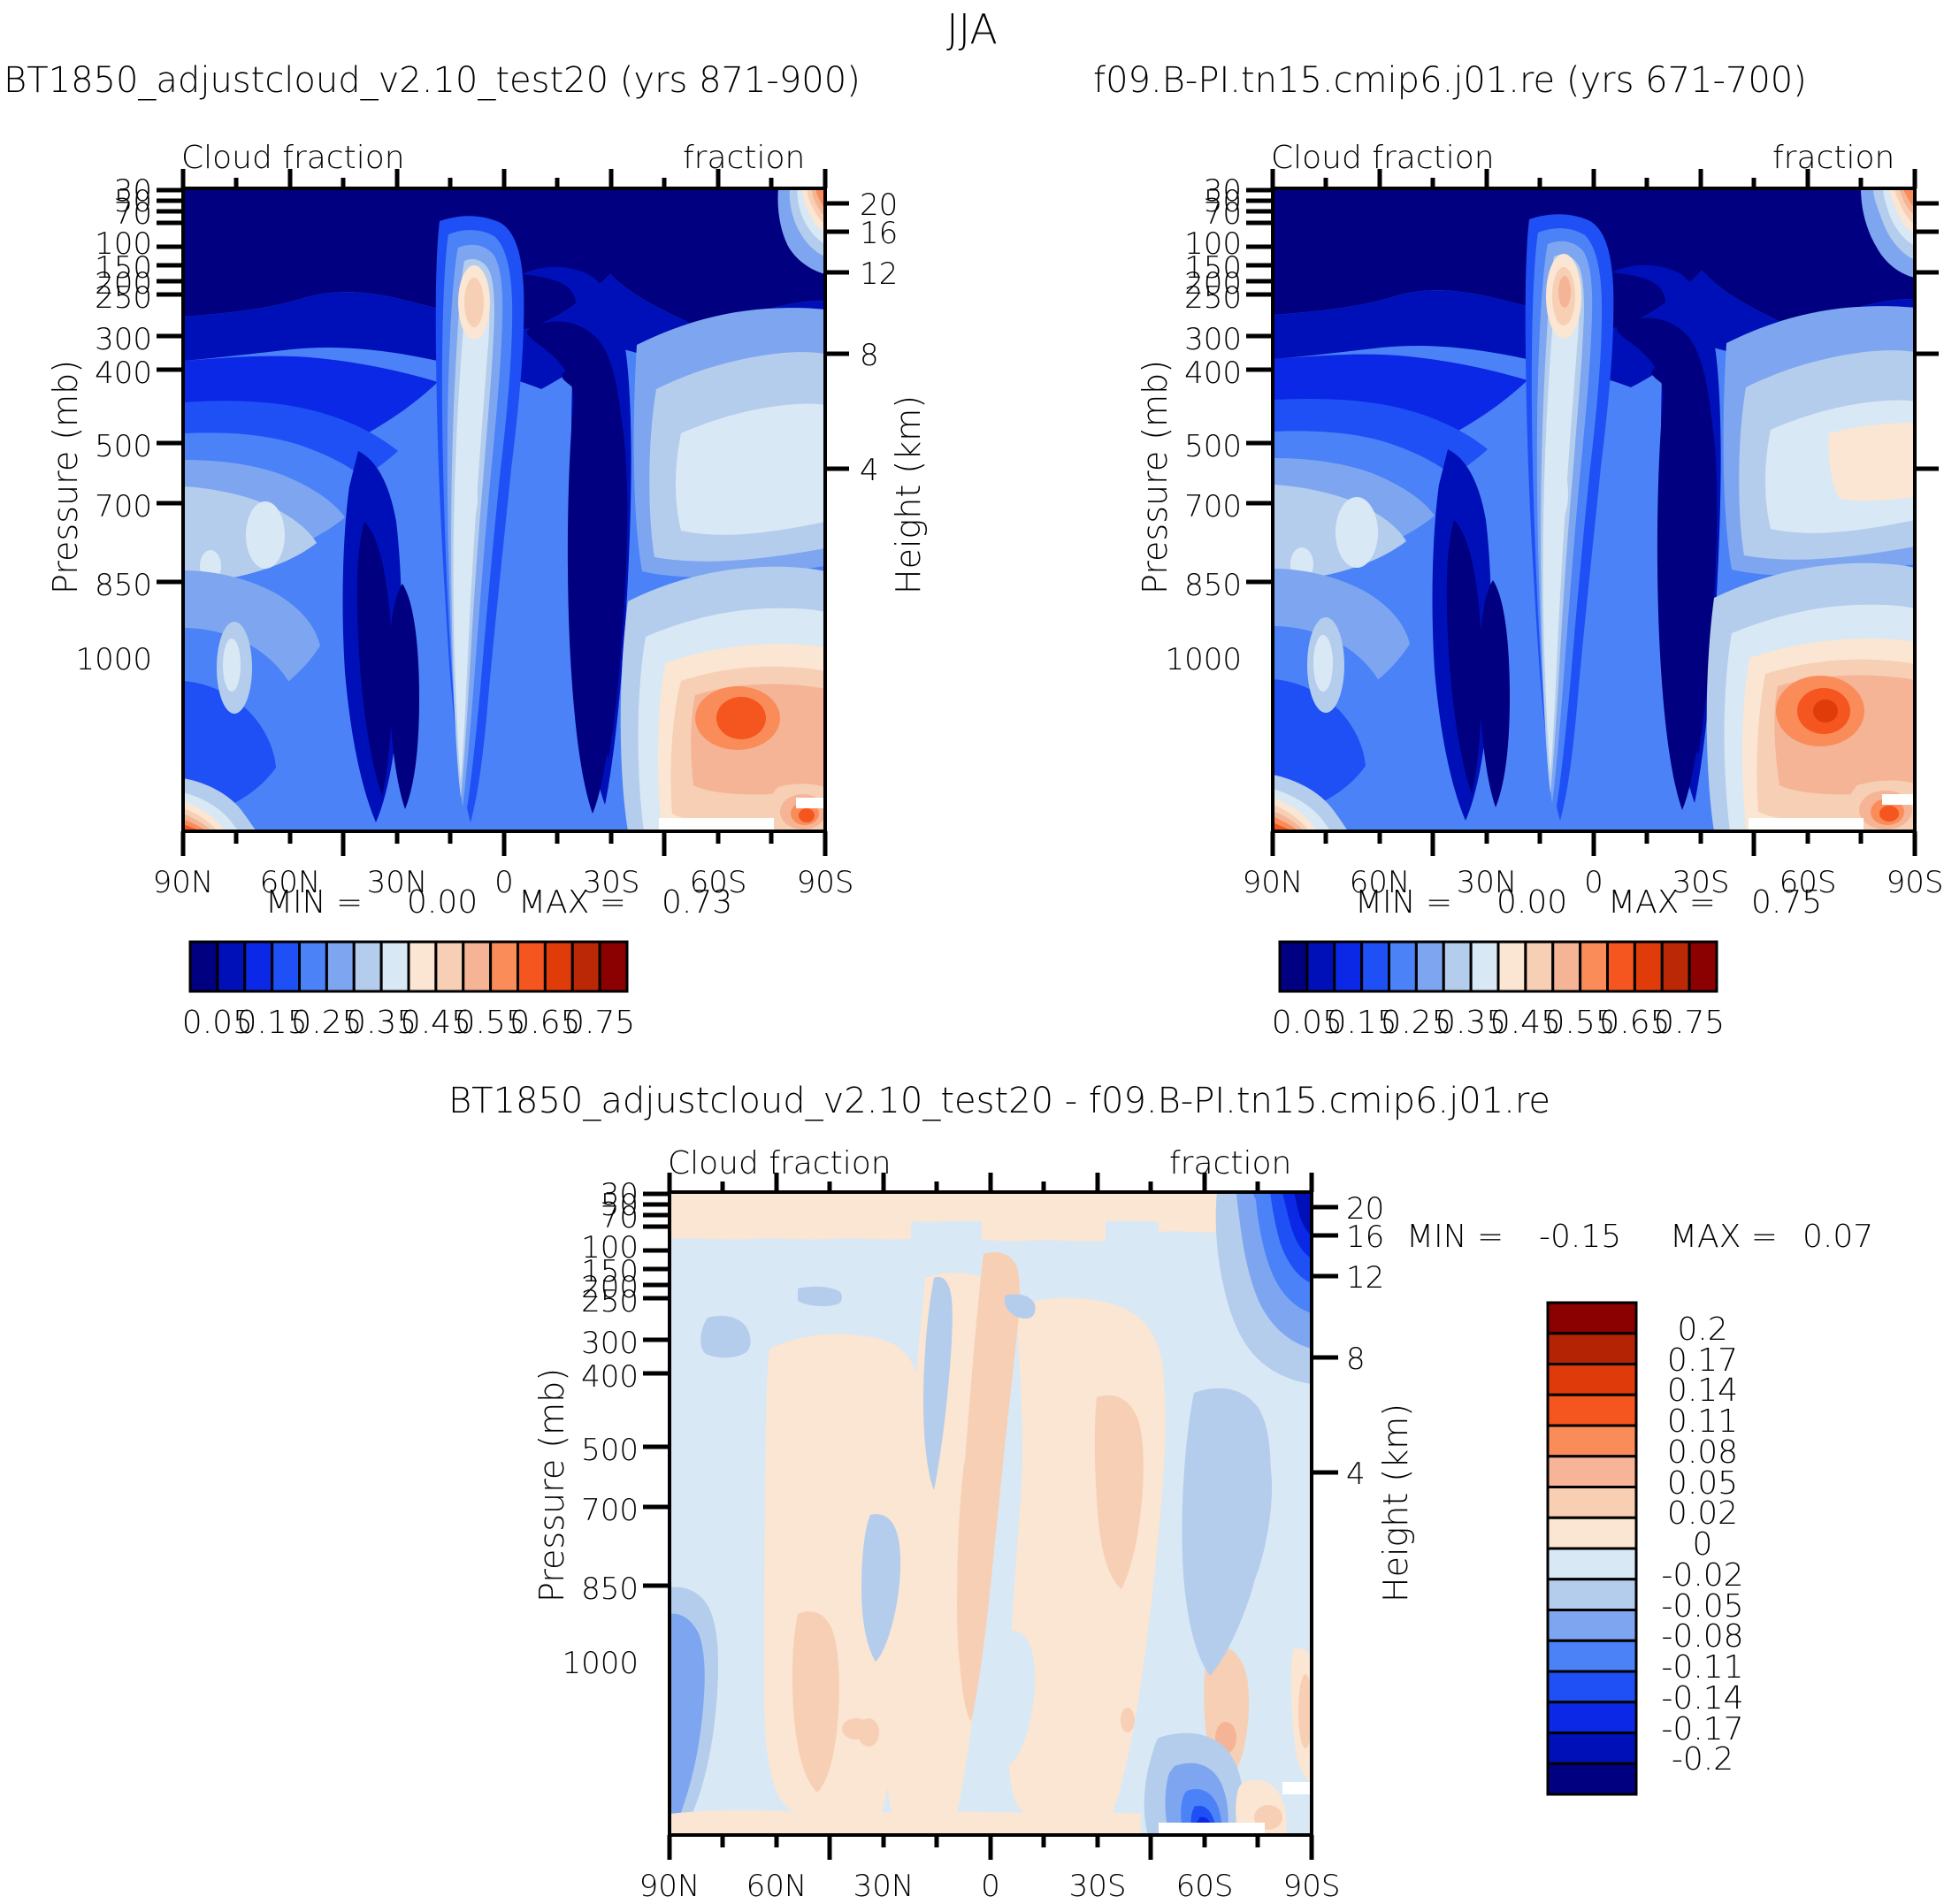 The height and width of the screenshot is (1904, 1944). Describe the element at coordinates (1702, 1483) in the screenshot. I see `colorbar-tick-label: 0.05` at that location.